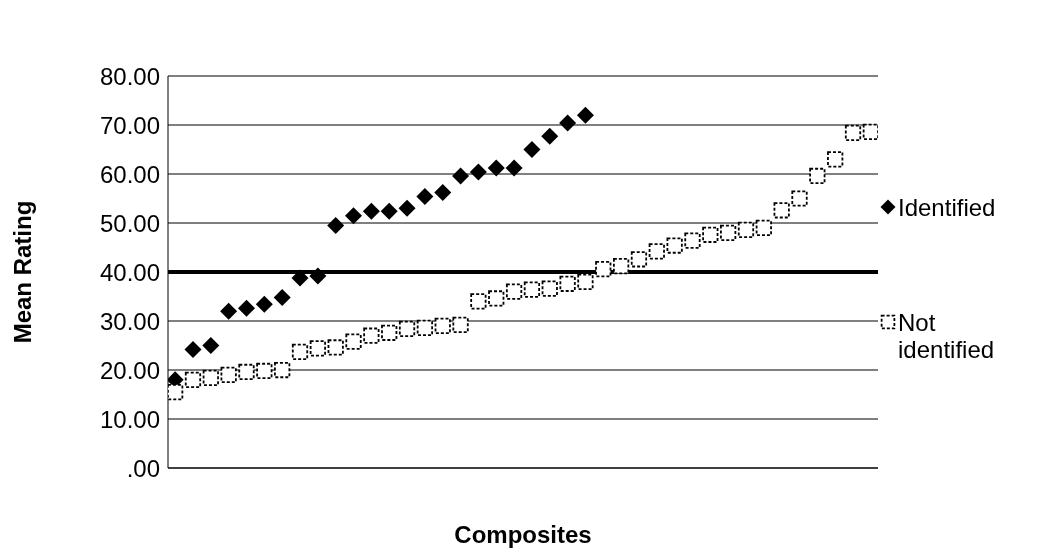 The width and height of the screenshot is (1044, 556). What do you see at coordinates (129, 272) in the screenshot?
I see `y-tick-label: 40.00` at bounding box center [129, 272].